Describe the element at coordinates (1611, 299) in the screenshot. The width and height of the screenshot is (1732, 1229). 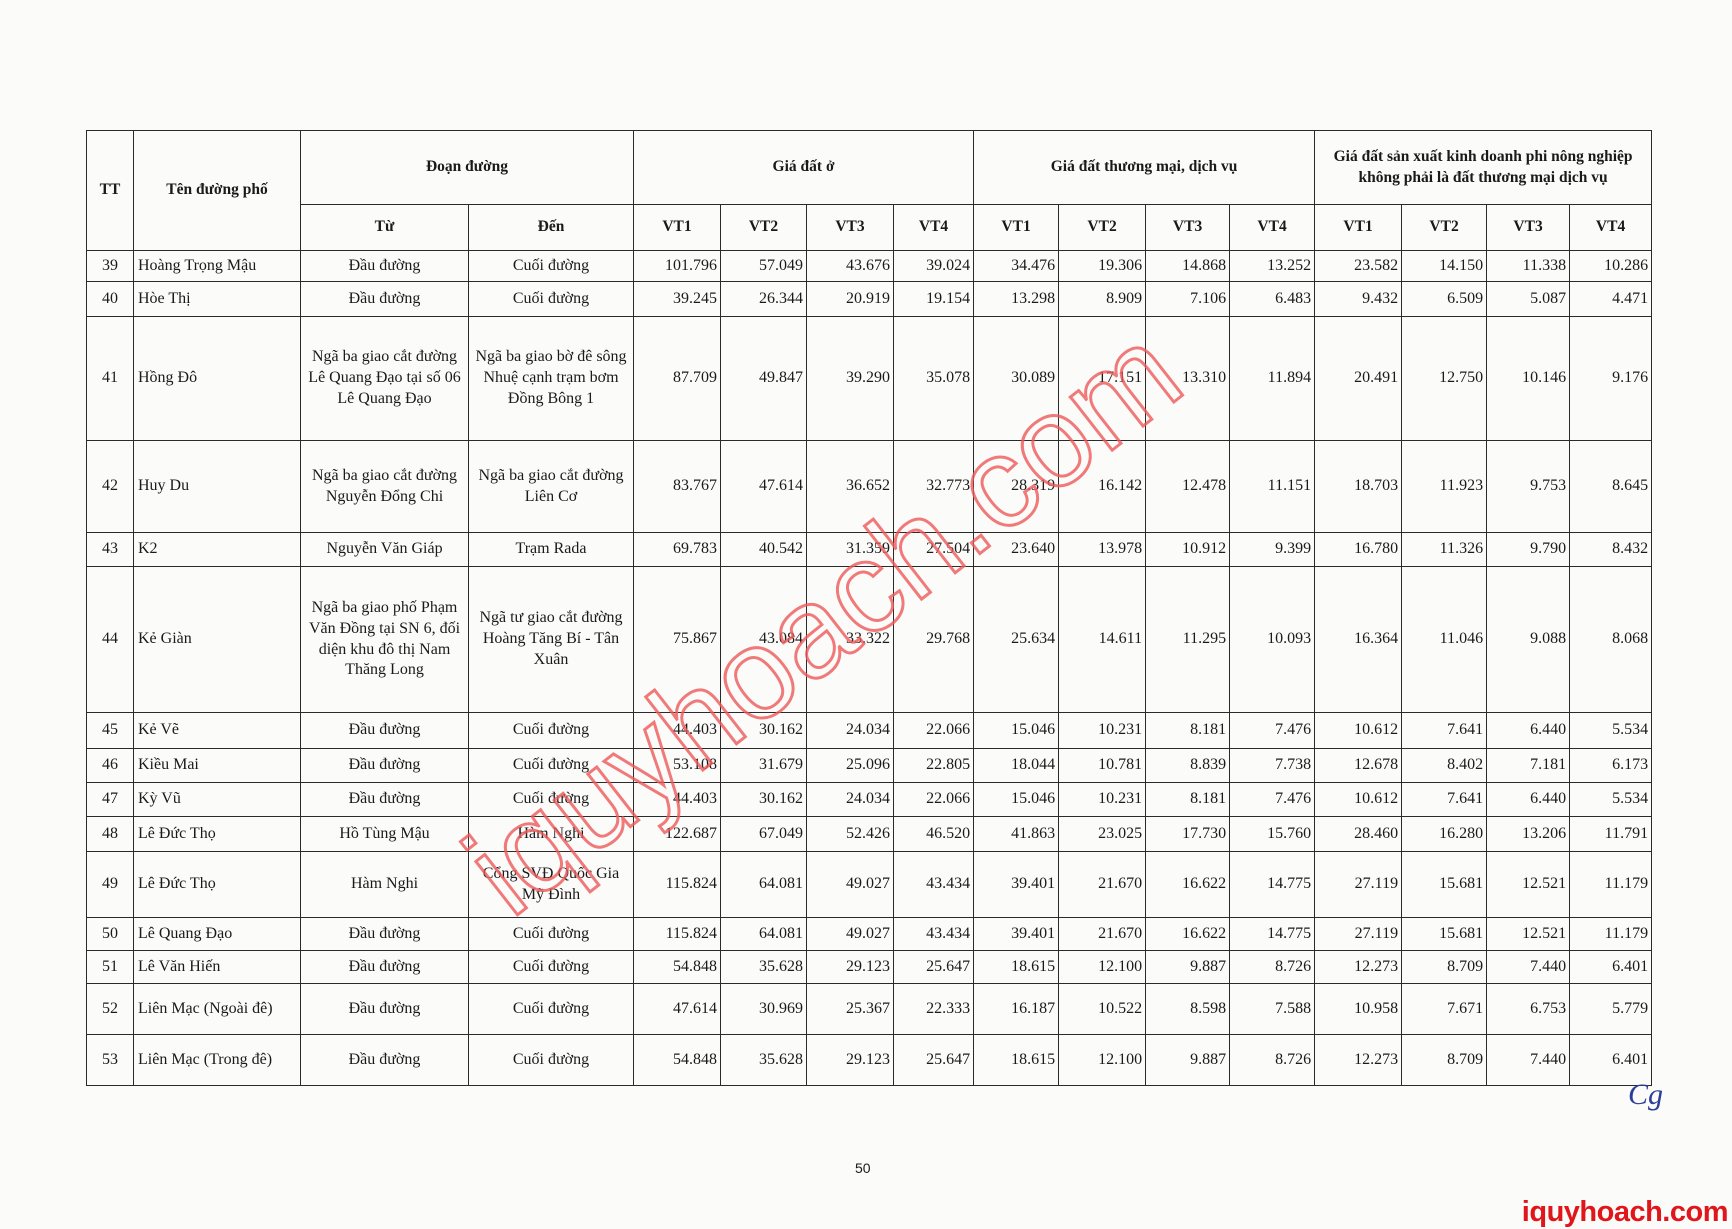
I see `price-cell: 4.471` at that location.